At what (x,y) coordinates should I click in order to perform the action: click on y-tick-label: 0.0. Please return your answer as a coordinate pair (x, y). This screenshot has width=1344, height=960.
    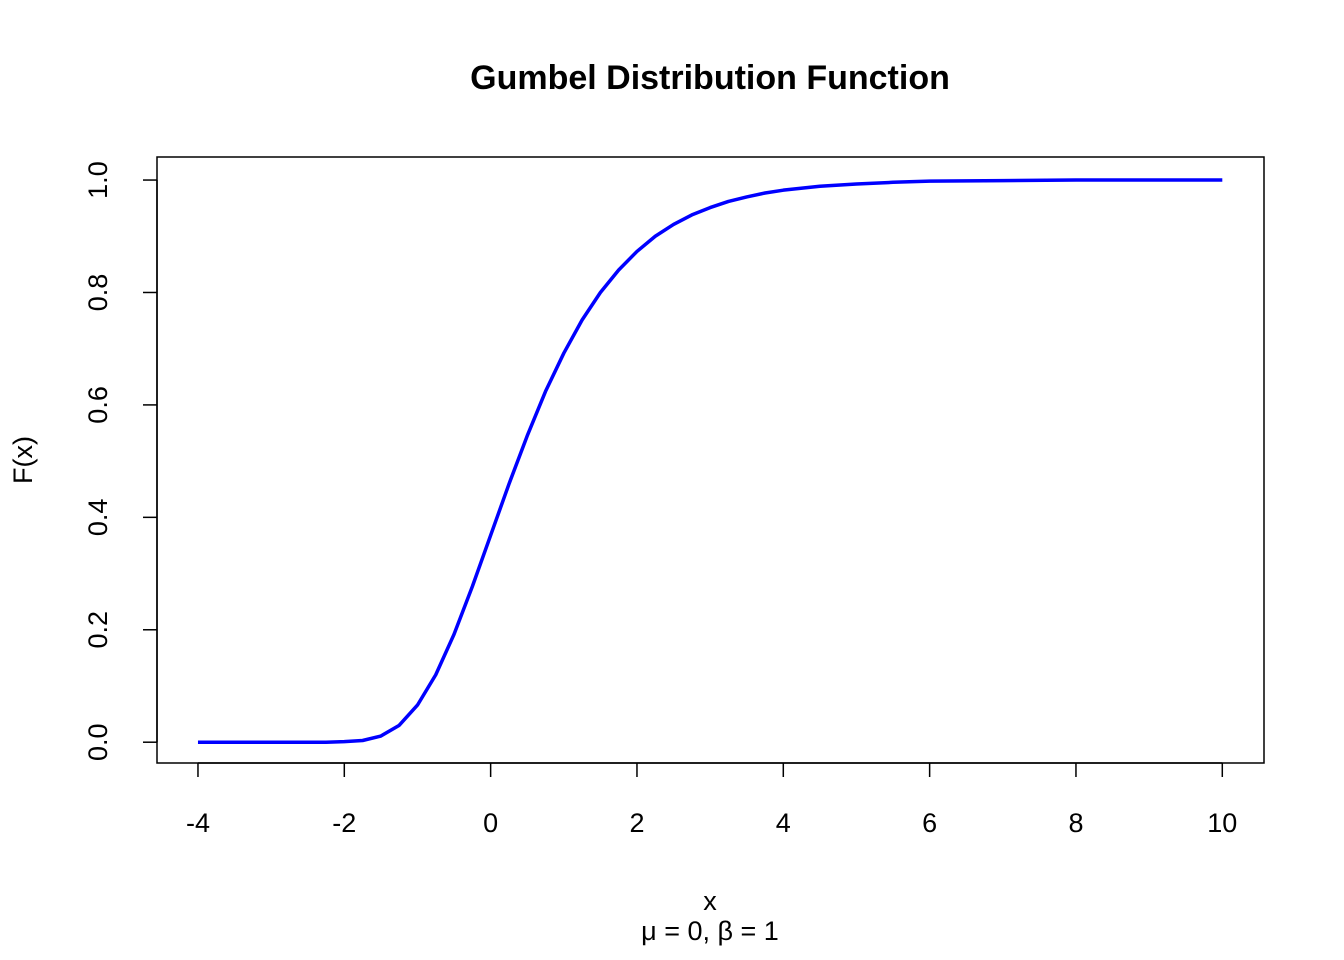
    Looking at the image, I should click on (98, 742).